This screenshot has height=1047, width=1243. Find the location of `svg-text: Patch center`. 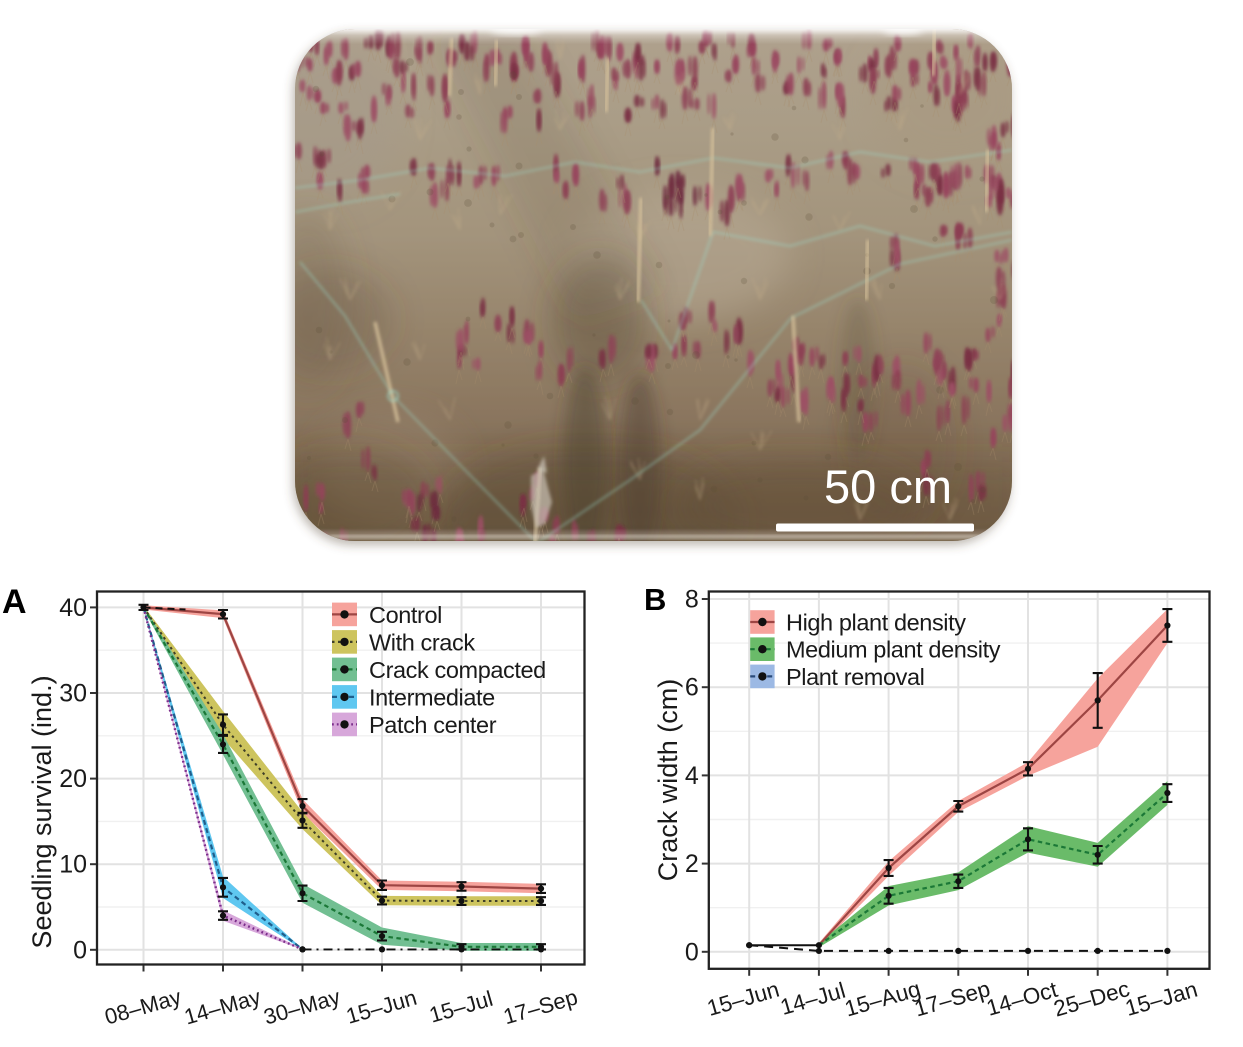

svg-text: Patch center is located at coordinates (433, 725).